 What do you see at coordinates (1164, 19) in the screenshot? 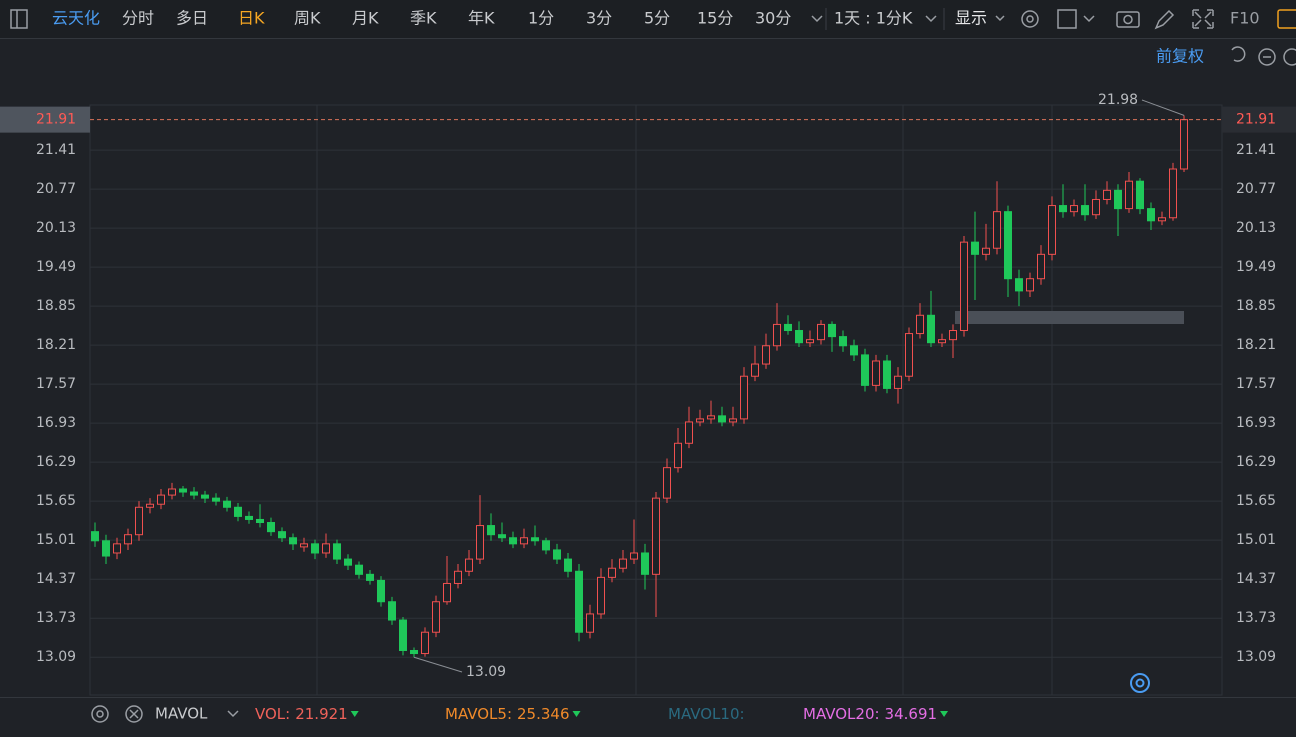
I see `pen-icon` at bounding box center [1164, 19].